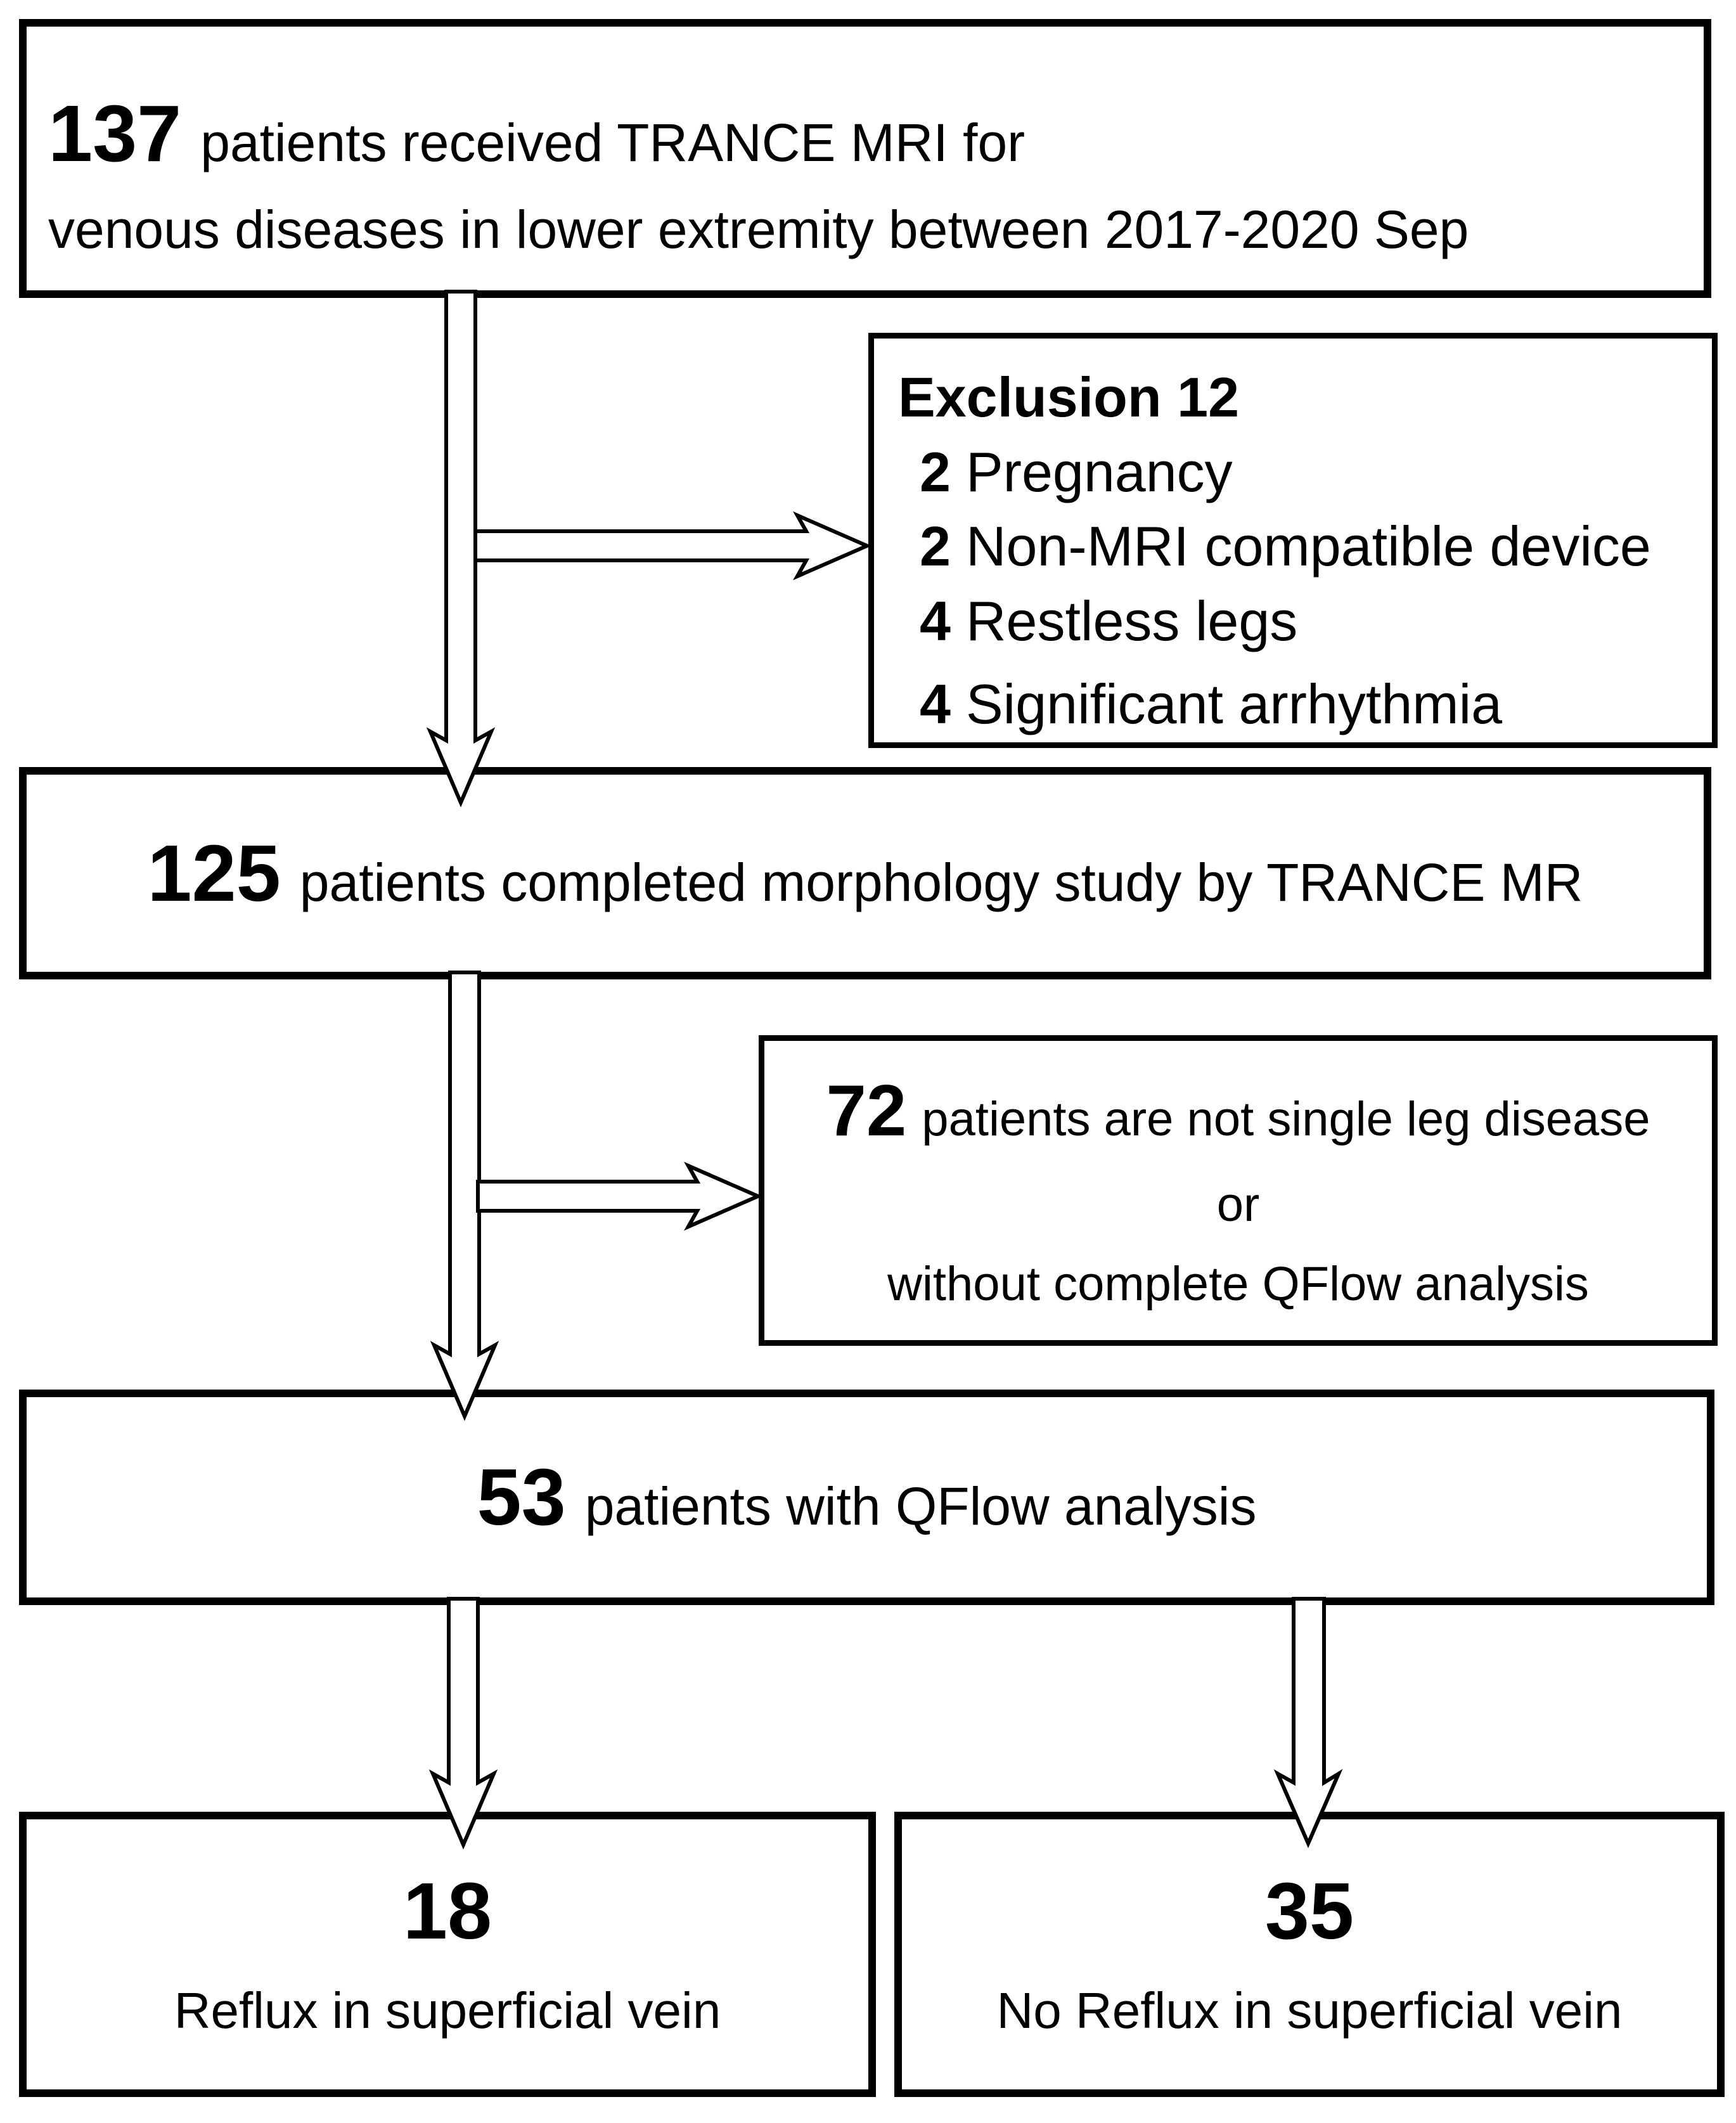 This screenshot has height=2123, width=1736. Describe the element at coordinates (672, 546) in the screenshot. I see `arrow-to-exclusion` at that location.